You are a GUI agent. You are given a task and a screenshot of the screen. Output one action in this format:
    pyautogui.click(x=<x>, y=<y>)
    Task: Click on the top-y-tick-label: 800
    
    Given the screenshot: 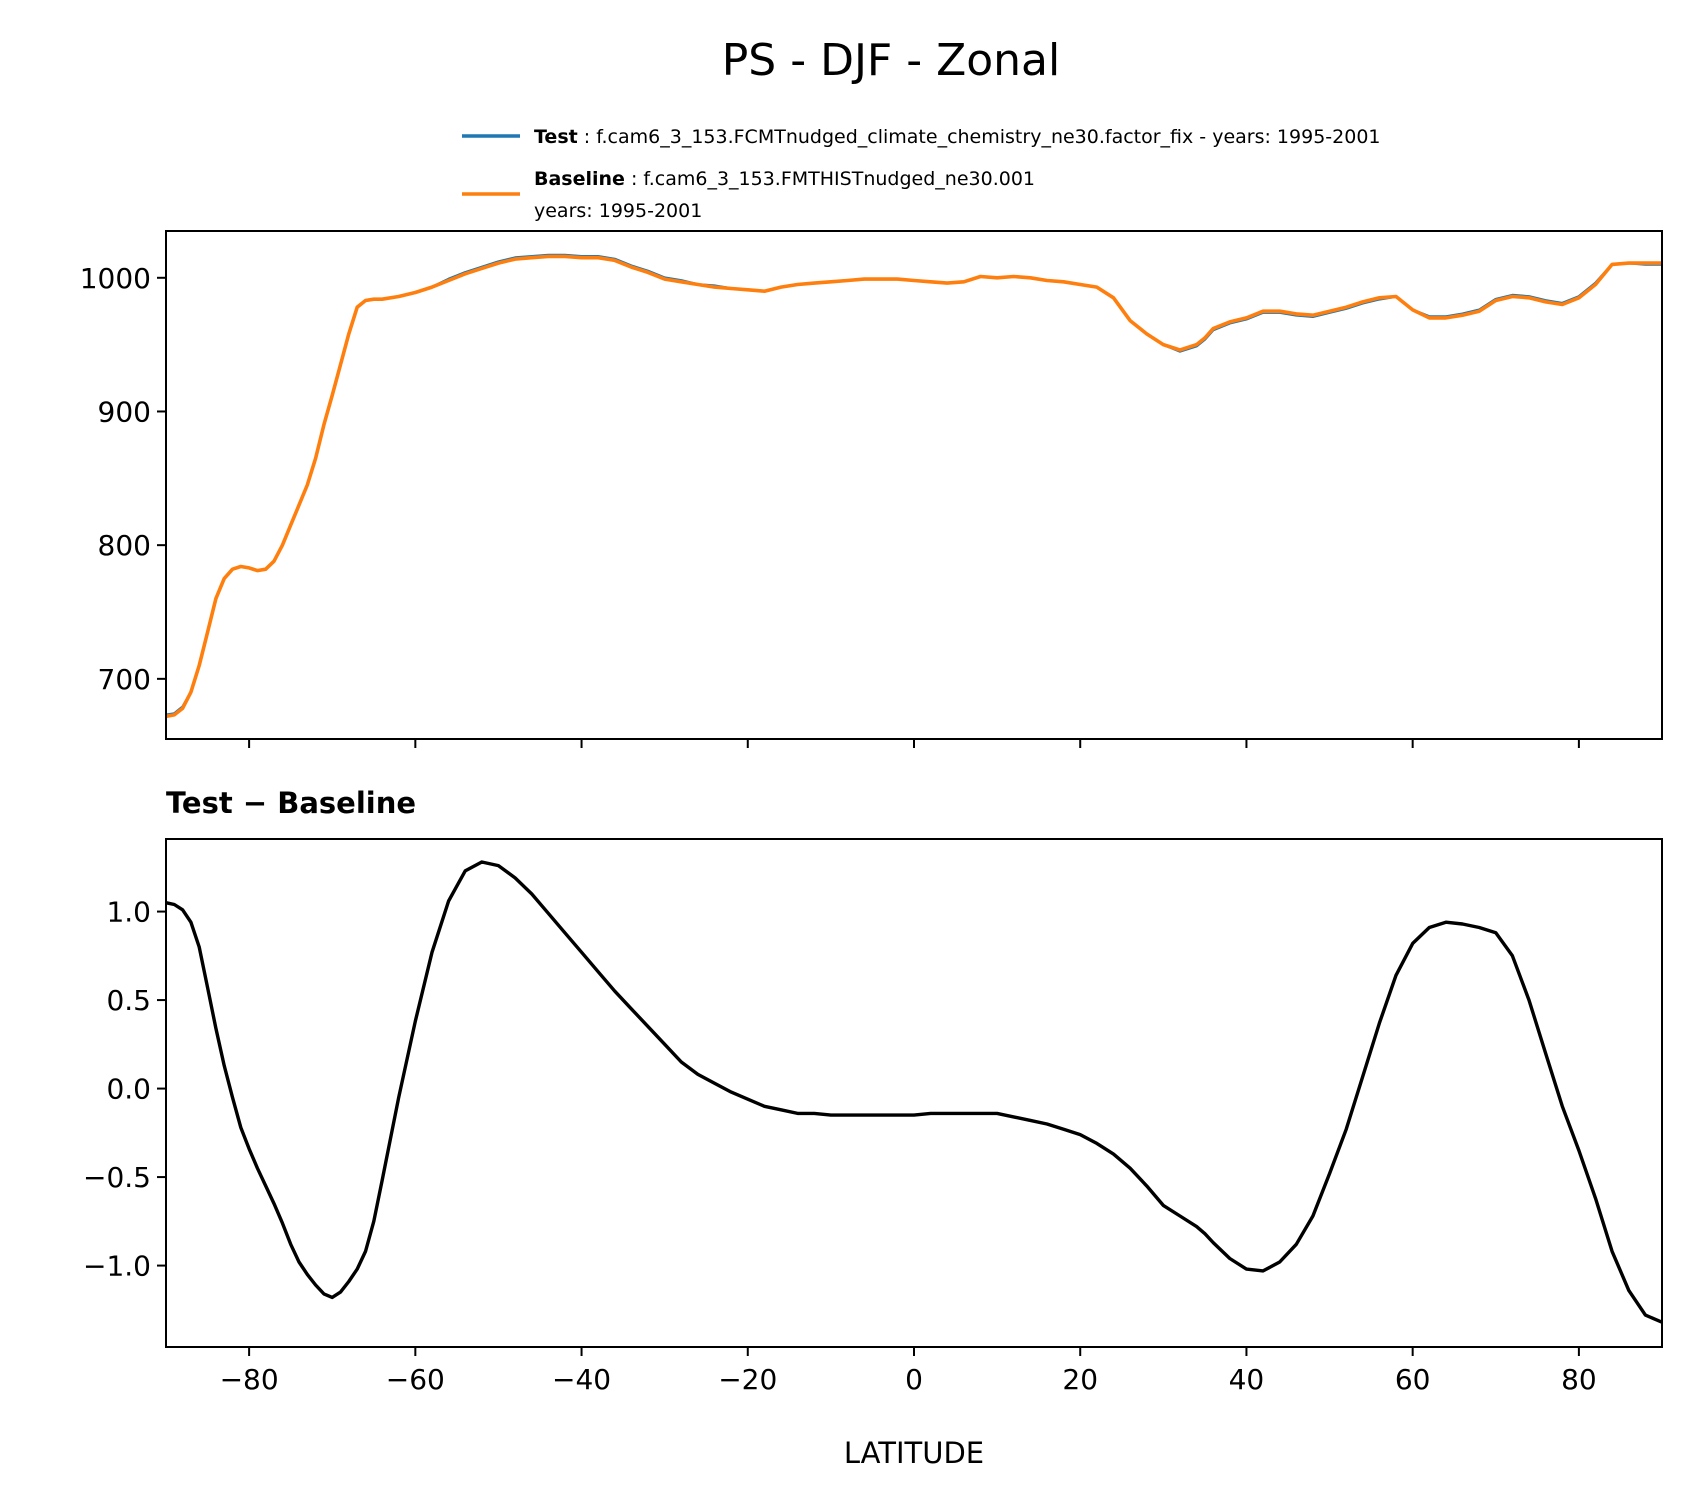 What is the action you would take?
    pyautogui.click(x=124, y=545)
    